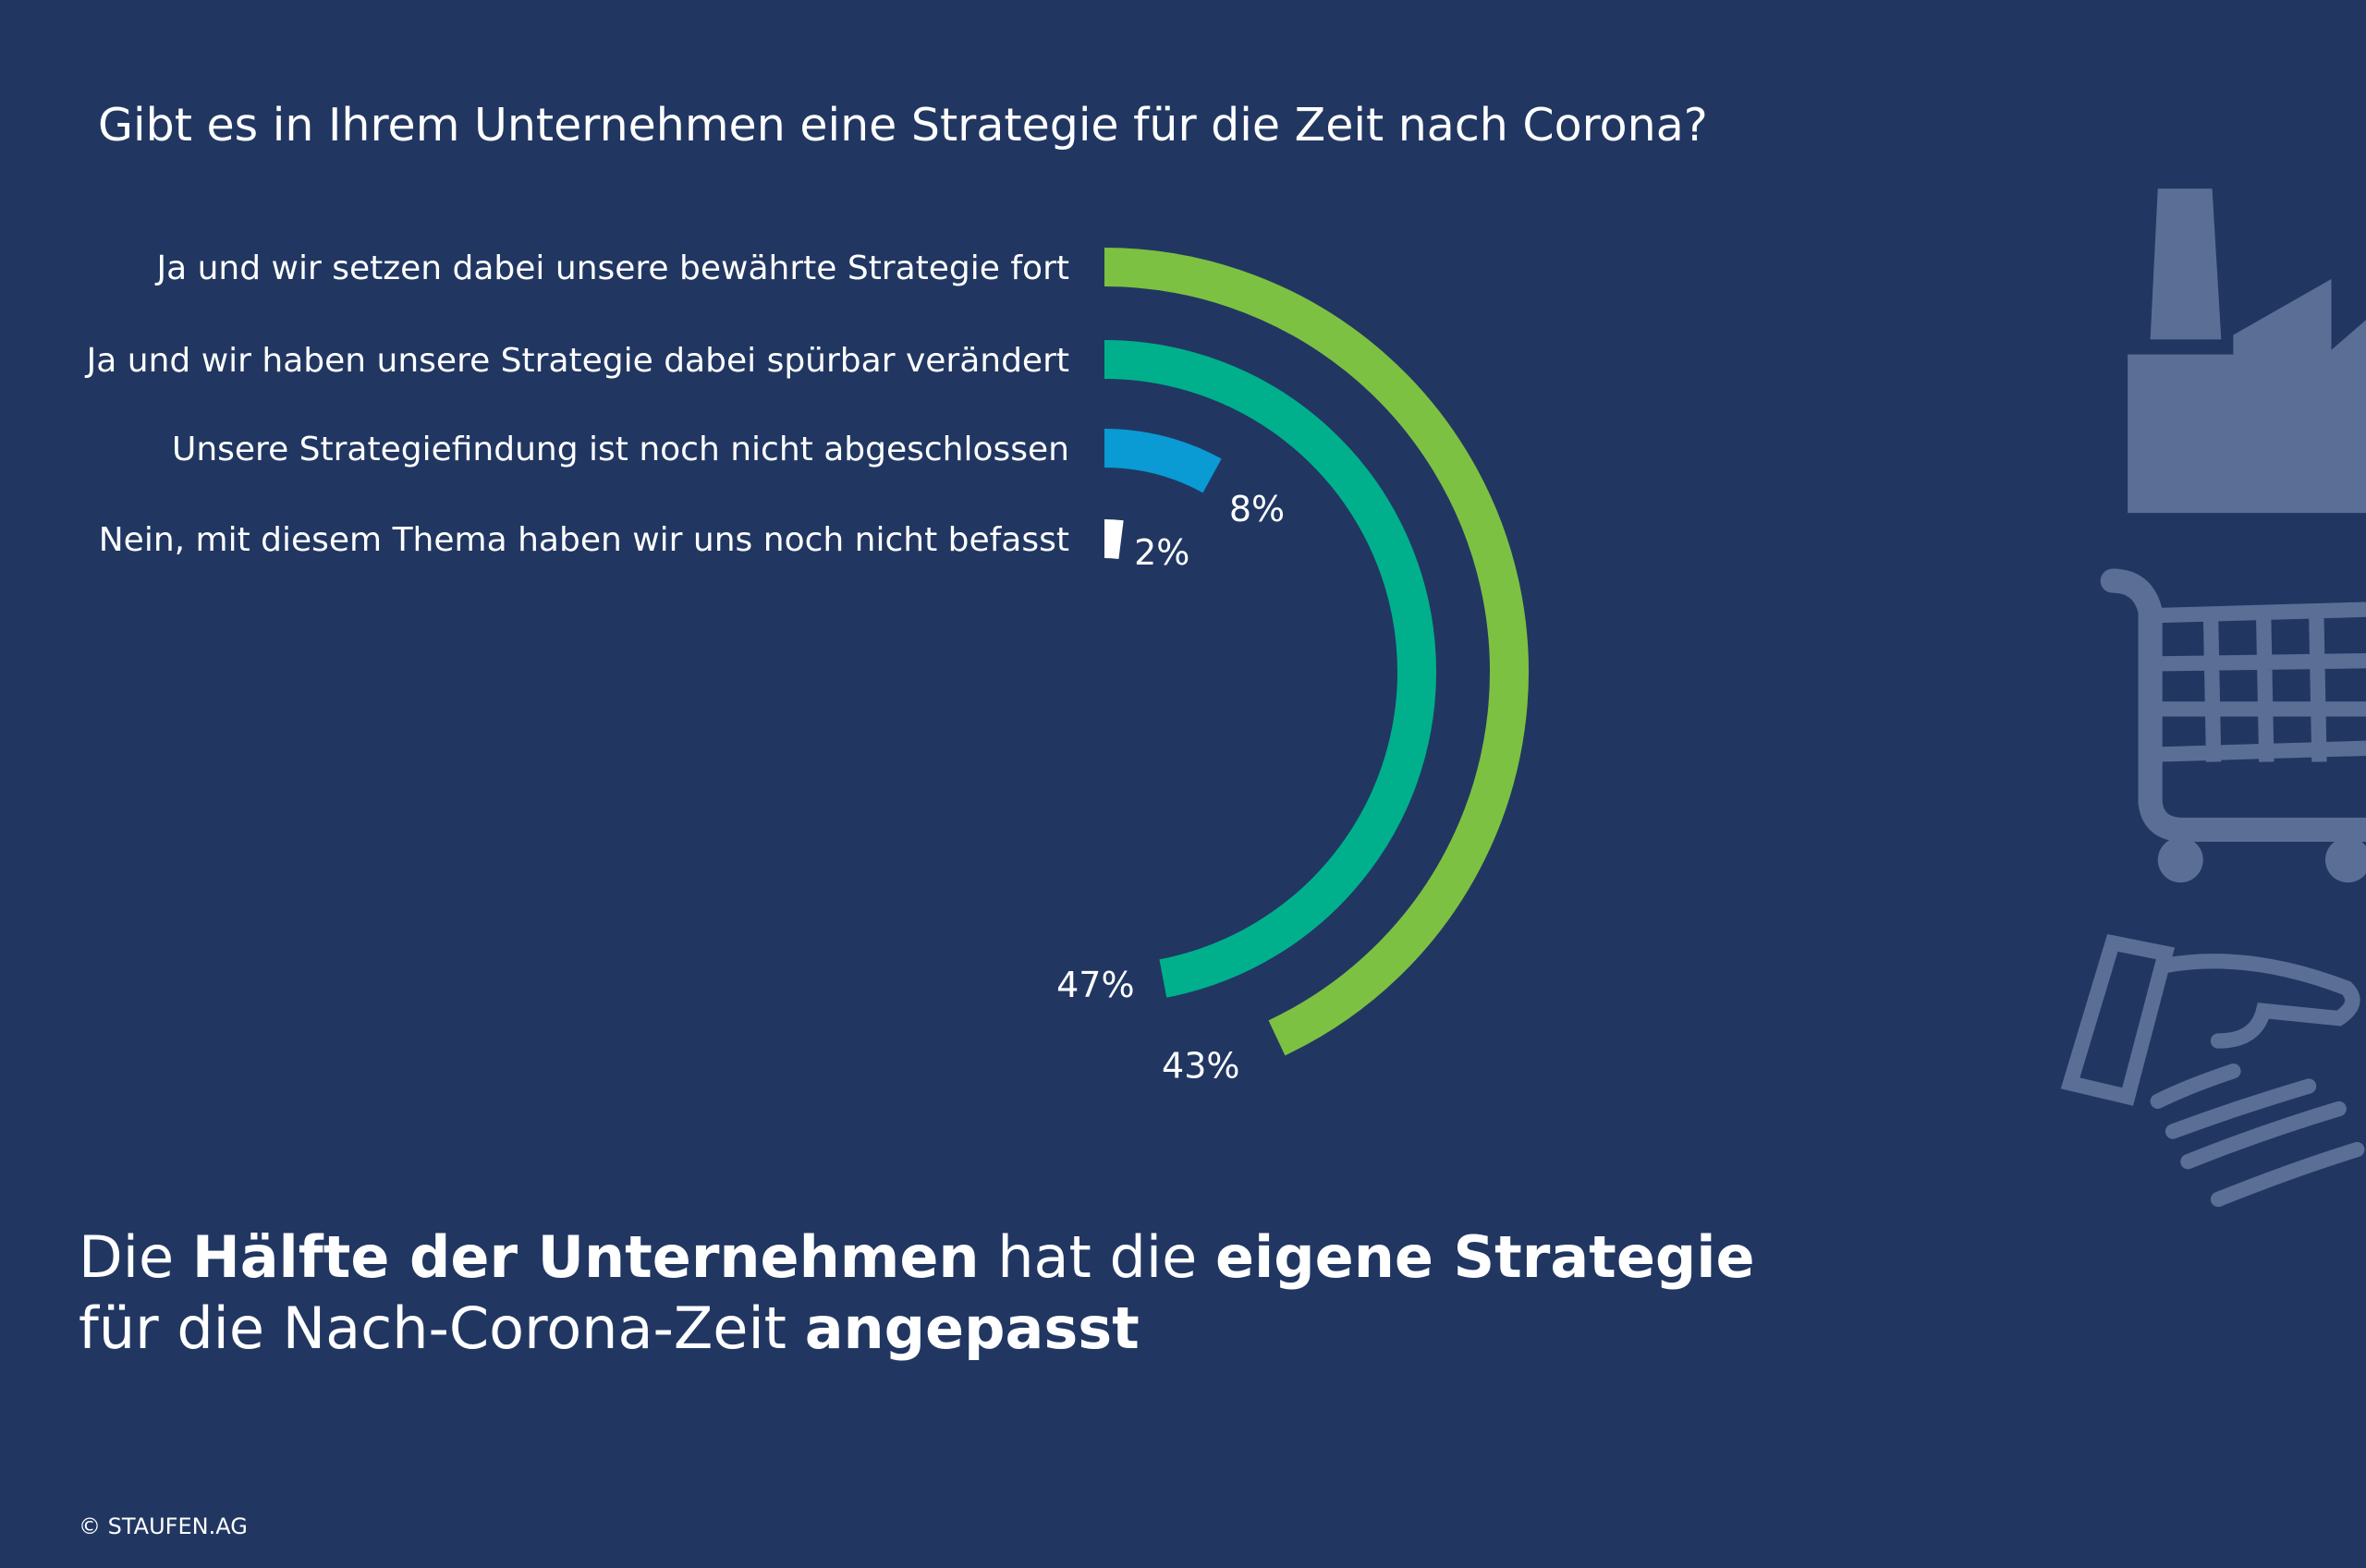 This screenshot has width=2366, height=1568. What do you see at coordinates (163, 1526) in the screenshot?
I see `footer: © STAUFEN.AG` at bounding box center [163, 1526].